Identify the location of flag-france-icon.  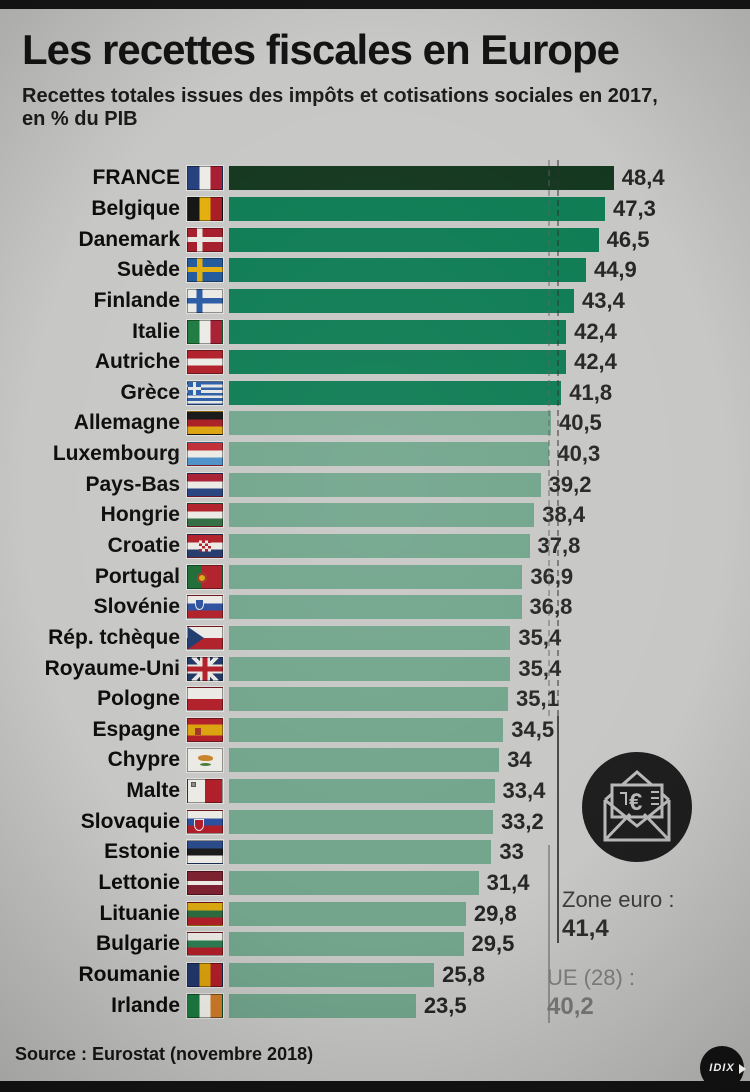
(205, 178).